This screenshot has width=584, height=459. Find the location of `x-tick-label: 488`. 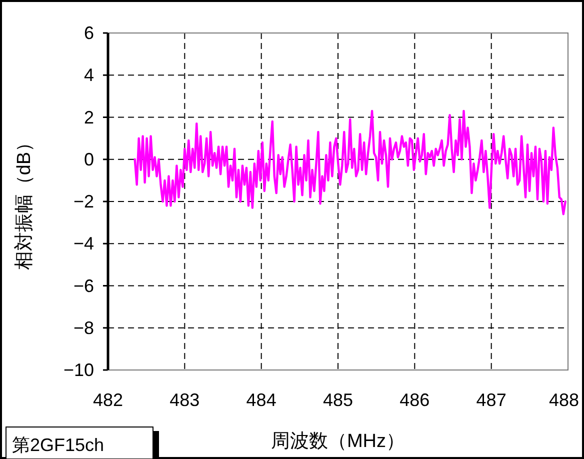

x-tick-label: 488 is located at coordinates (564, 400).